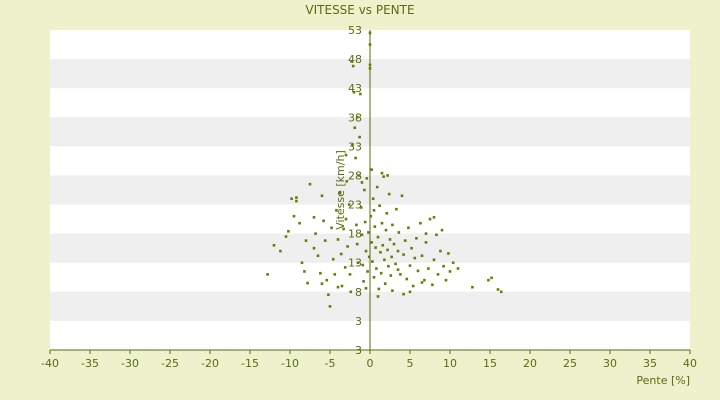 The height and width of the screenshot is (400, 720). What do you see at coordinates (370, 363) in the screenshot?
I see `x-tick-label: 0` at bounding box center [370, 363].